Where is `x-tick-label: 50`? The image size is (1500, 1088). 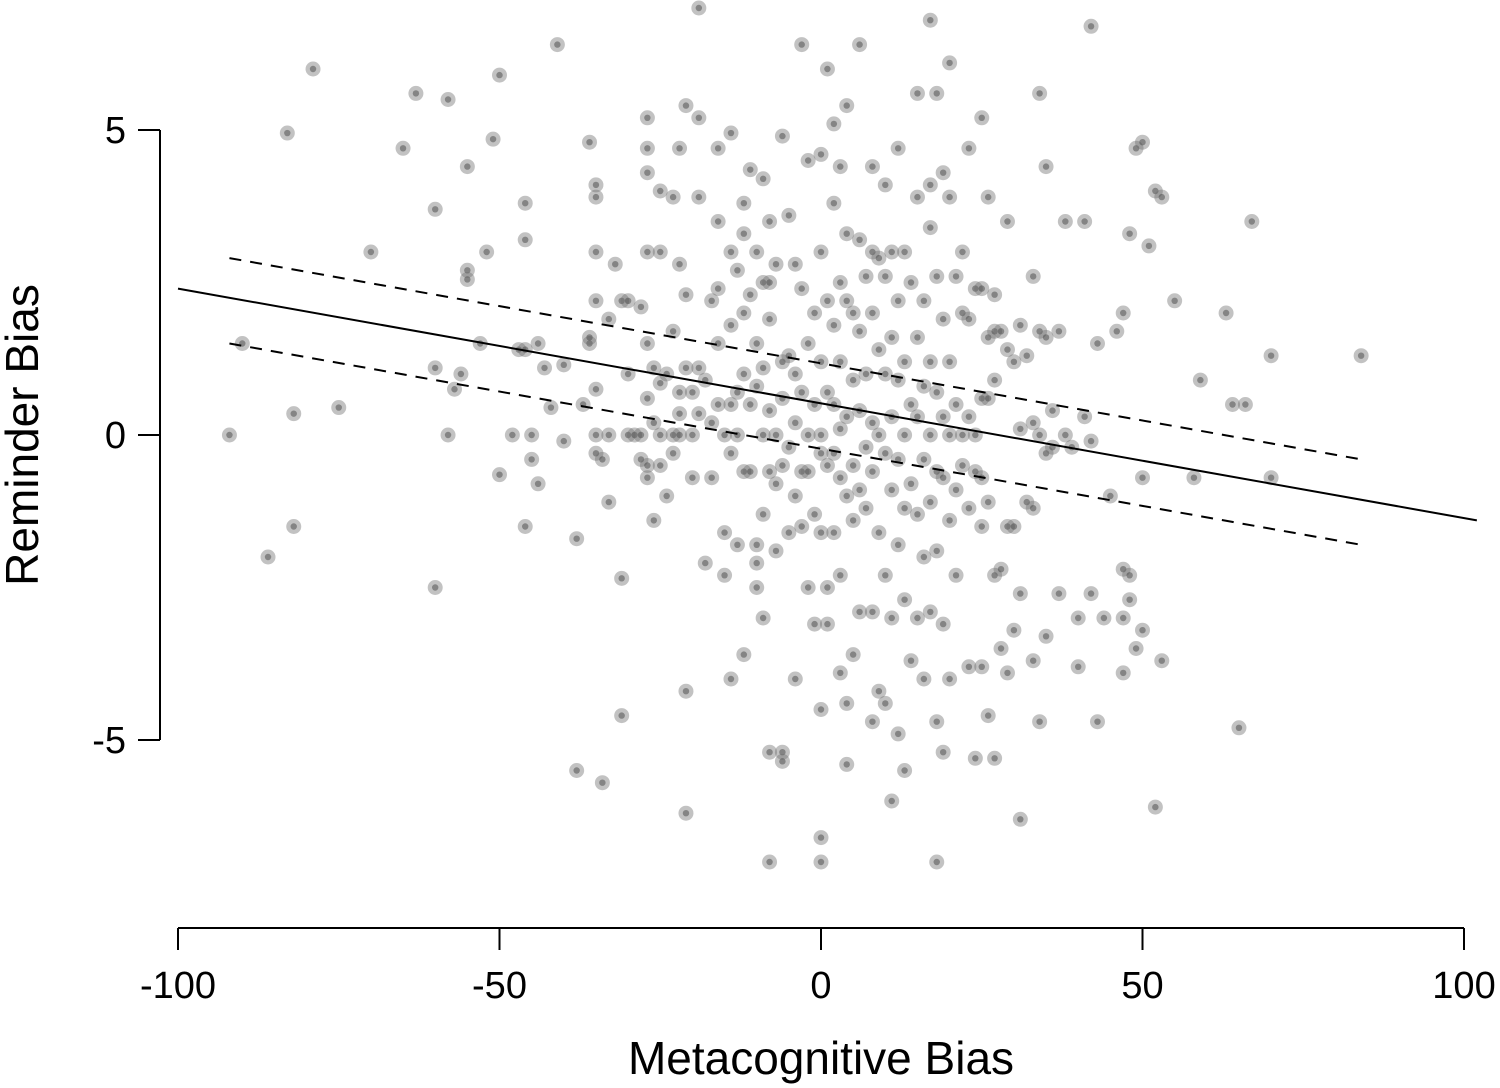
x-tick-label: 50 is located at coordinates (1142, 986).